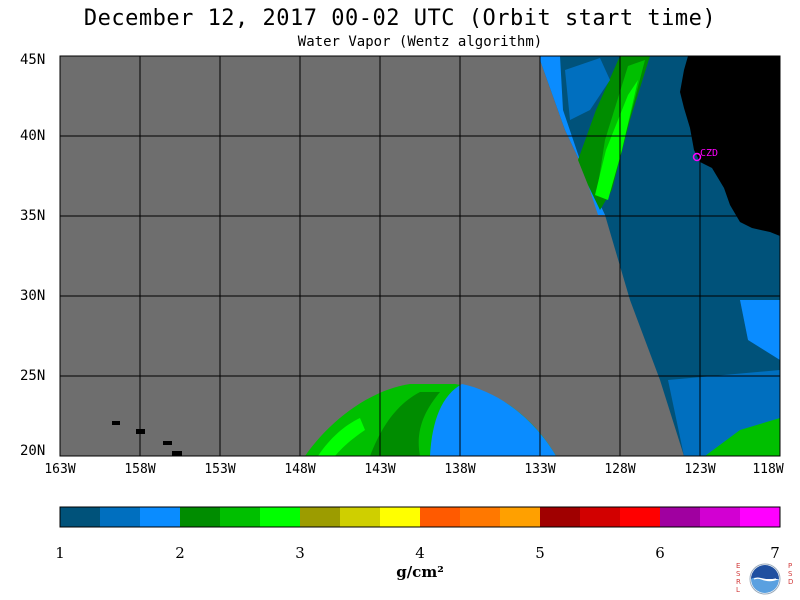 This screenshot has height=600, width=800. Describe the element at coordinates (140, 469) in the screenshot. I see `lon-label-158w: 158W` at that location.